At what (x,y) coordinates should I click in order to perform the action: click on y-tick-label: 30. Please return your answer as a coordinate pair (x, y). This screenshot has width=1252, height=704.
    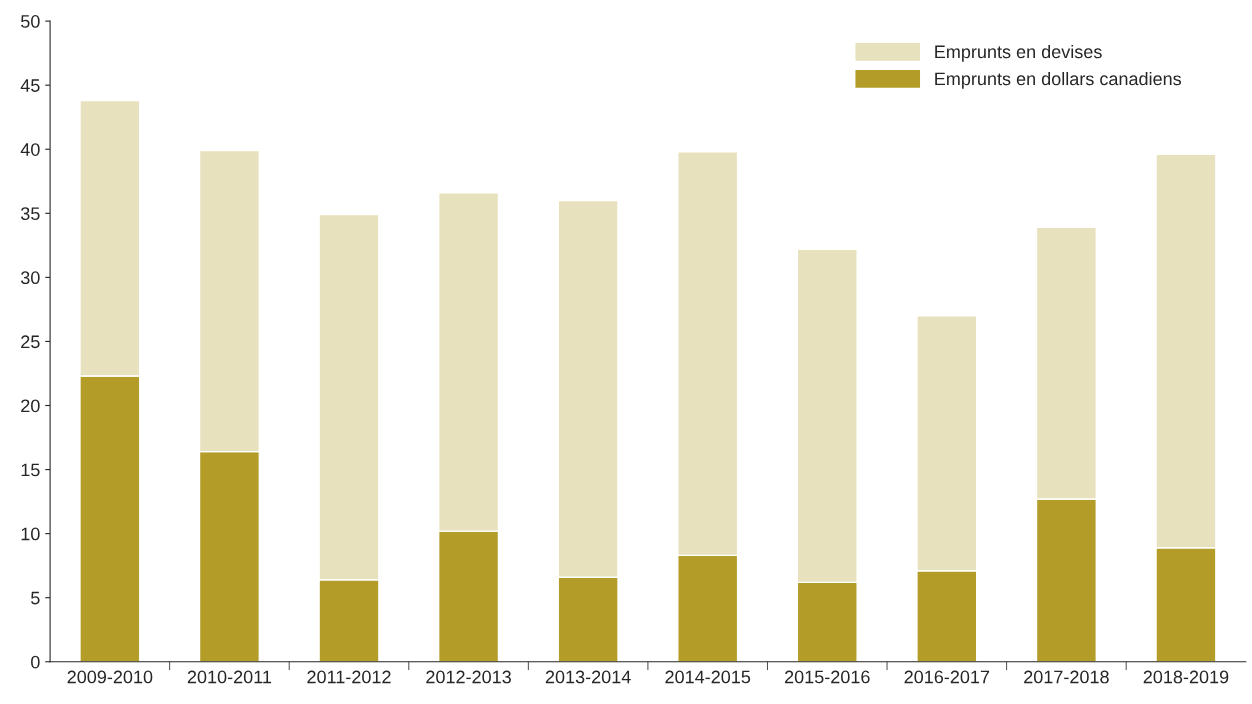
    Looking at the image, I should click on (30, 278).